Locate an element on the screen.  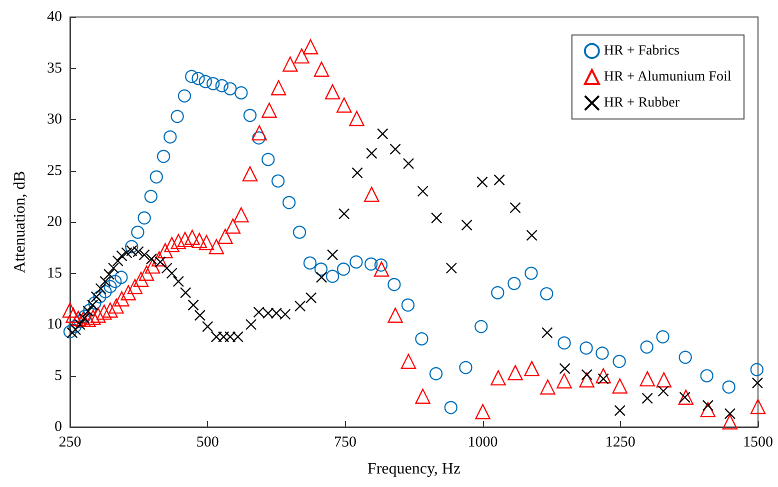
y-tick-label: 20 is located at coordinates (54, 222).